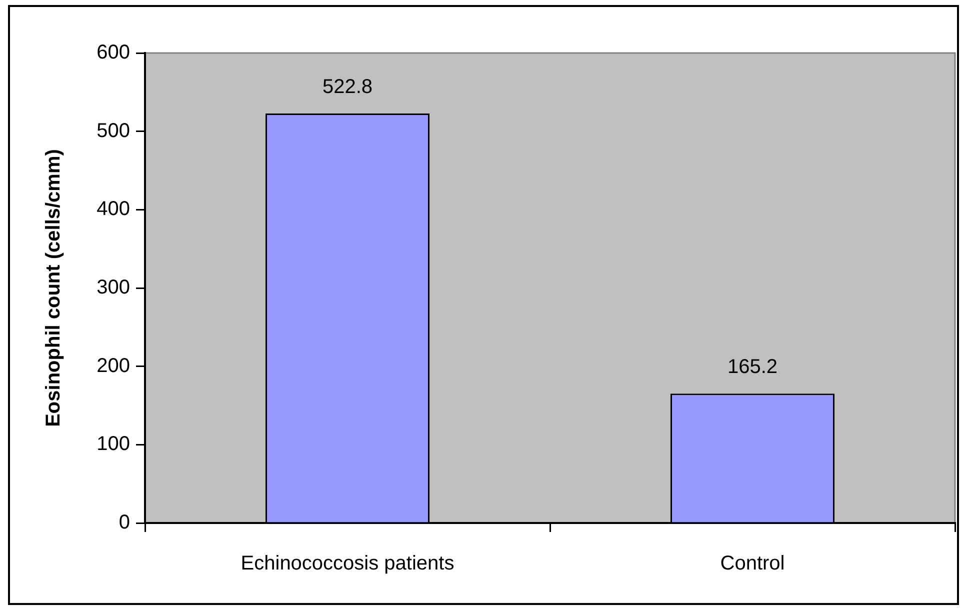 This screenshot has width=963, height=610. Describe the element at coordinates (113, 131) in the screenshot. I see `y-tick-label: 500` at that location.